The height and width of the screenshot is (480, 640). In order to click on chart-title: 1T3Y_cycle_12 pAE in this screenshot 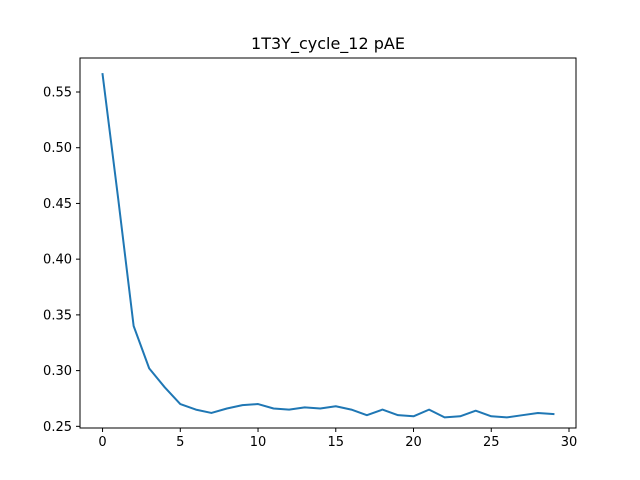, I will do `click(328, 44)`.